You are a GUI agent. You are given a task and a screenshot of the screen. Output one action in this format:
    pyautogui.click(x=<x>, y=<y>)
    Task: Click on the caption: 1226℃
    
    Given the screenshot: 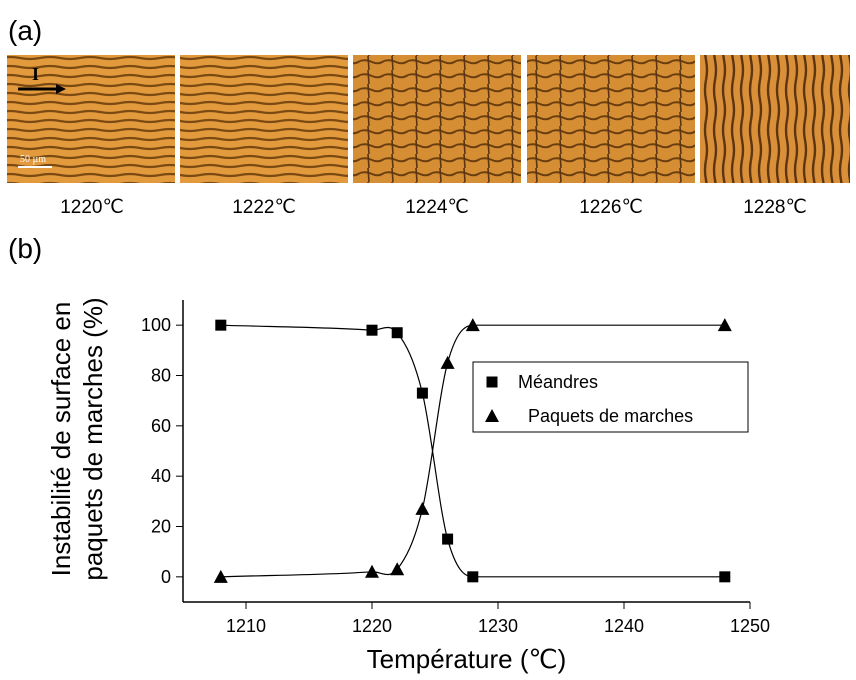 What is the action you would take?
    pyautogui.click(x=611, y=207)
    